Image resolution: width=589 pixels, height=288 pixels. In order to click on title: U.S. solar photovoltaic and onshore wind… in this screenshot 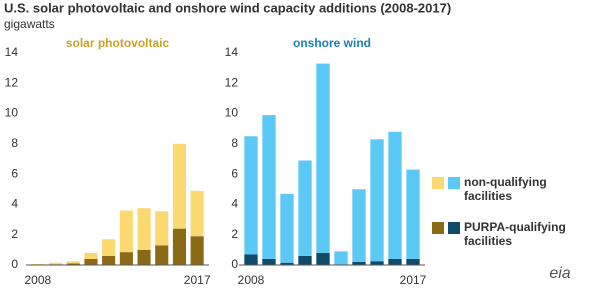, I will do `click(227, 7)`.